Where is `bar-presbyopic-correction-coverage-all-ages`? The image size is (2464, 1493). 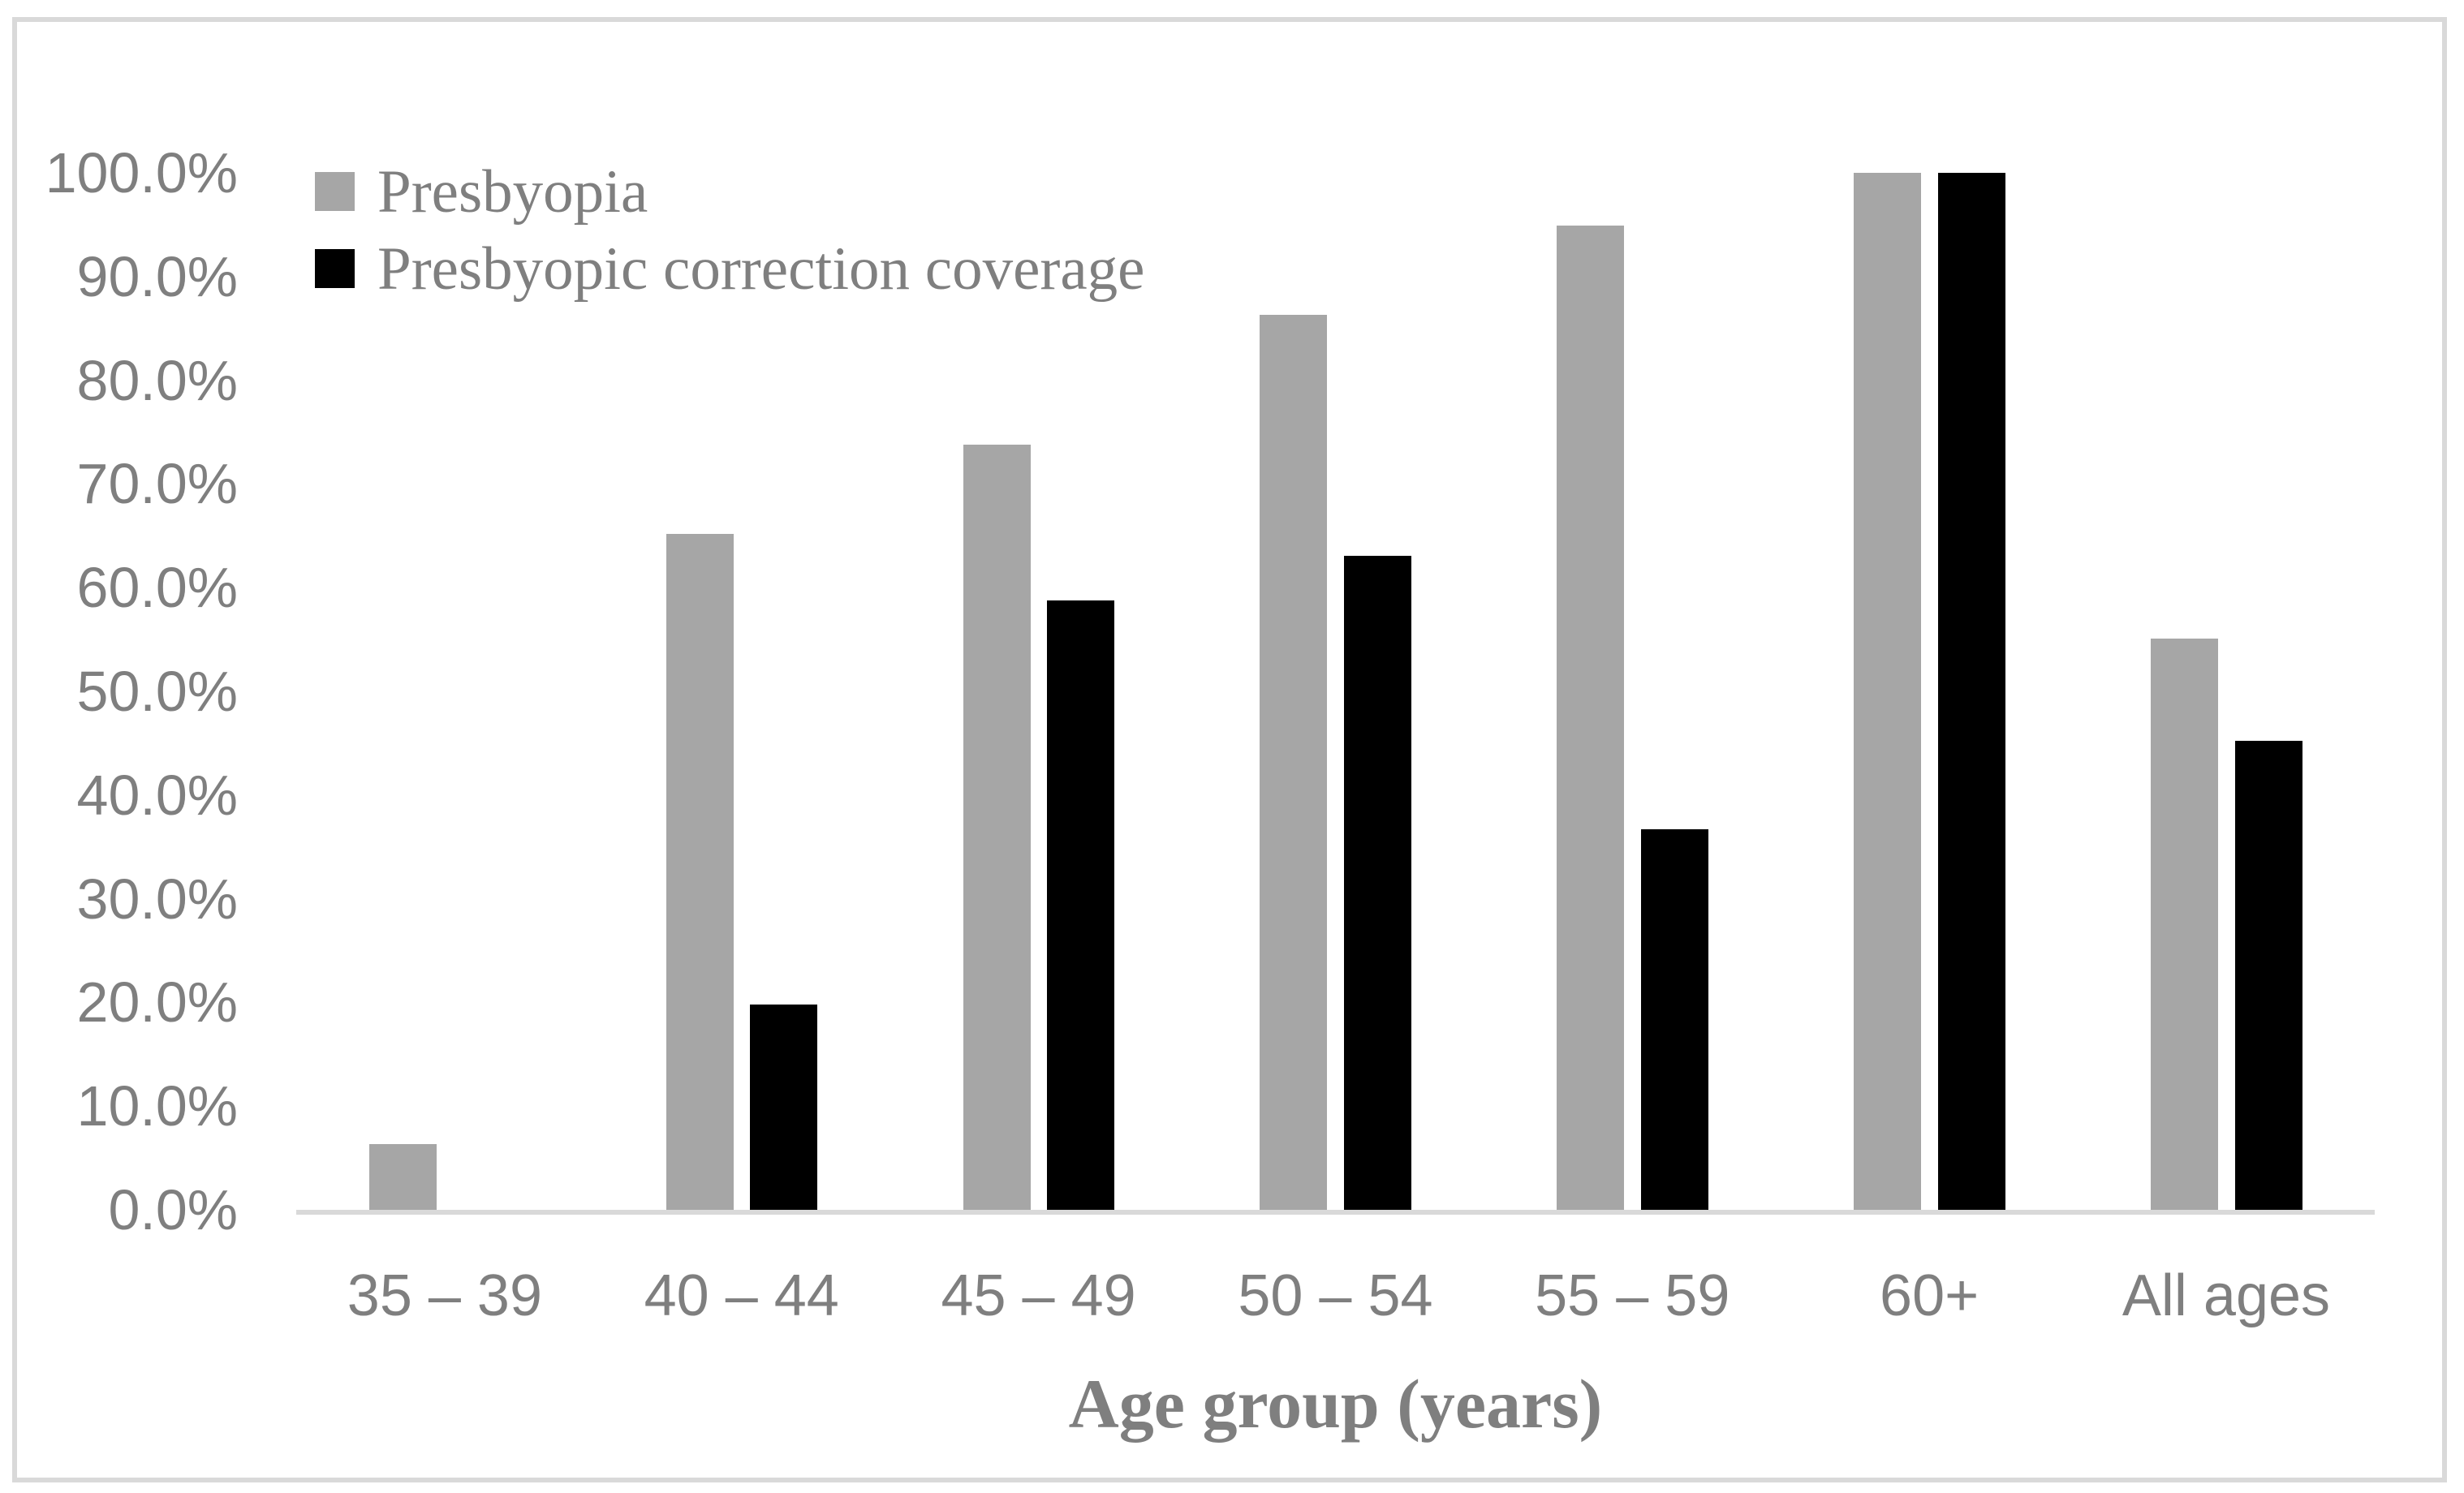
bar-presbyopic-correction-coverage-all-ages is located at coordinates (2268, 975).